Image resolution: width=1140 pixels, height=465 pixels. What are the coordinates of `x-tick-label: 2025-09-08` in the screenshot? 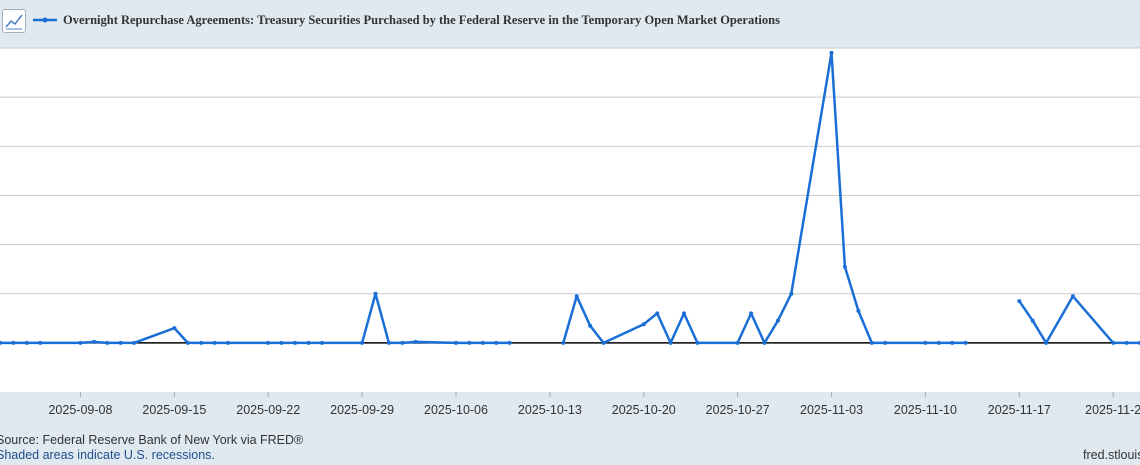 It's located at (80, 410).